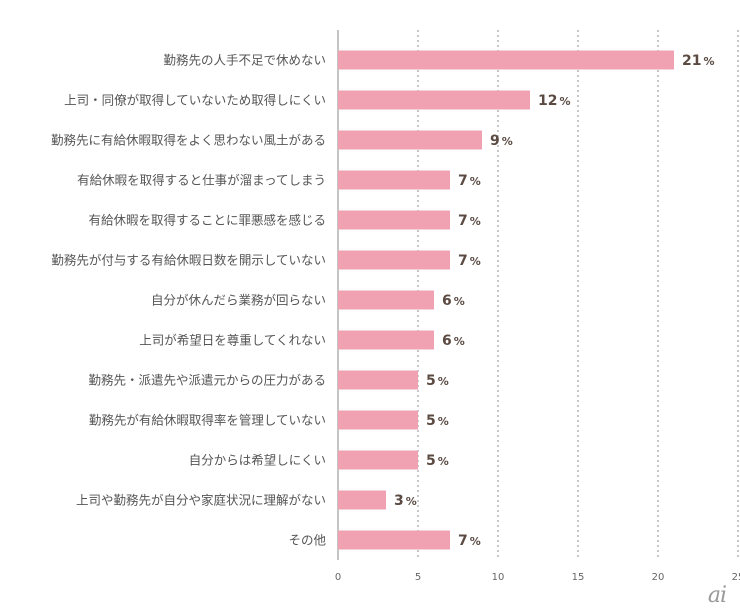 This screenshot has width=740, height=616. What do you see at coordinates (537, 577) in the screenshot?
I see `x-tick-labels: 0 5 10 15 20 25` at bounding box center [537, 577].